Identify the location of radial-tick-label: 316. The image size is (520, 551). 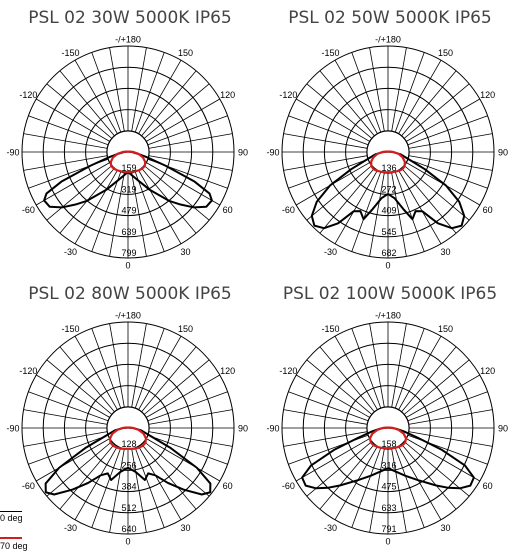
(388, 465).